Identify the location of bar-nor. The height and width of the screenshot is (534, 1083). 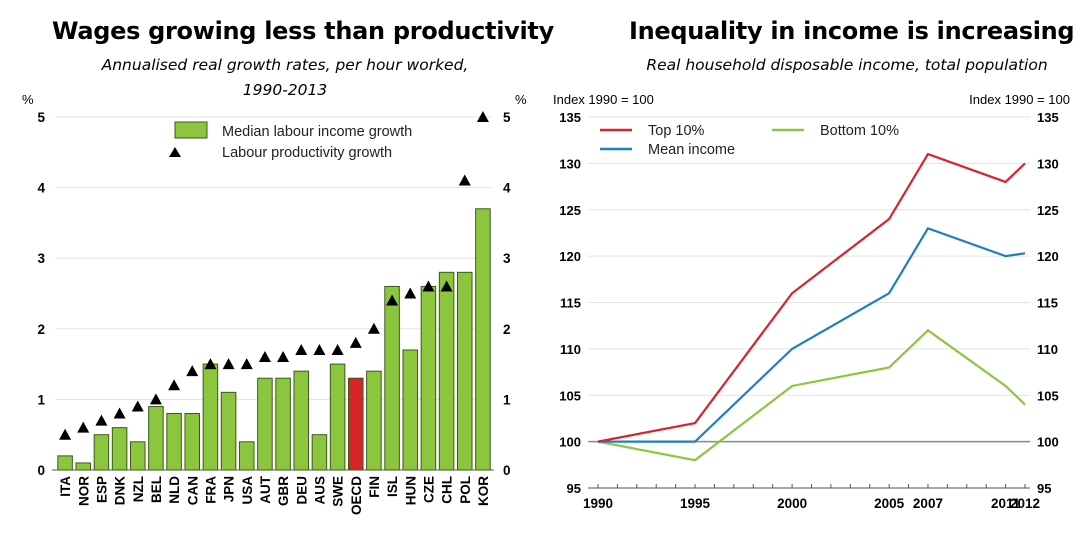
(83, 466).